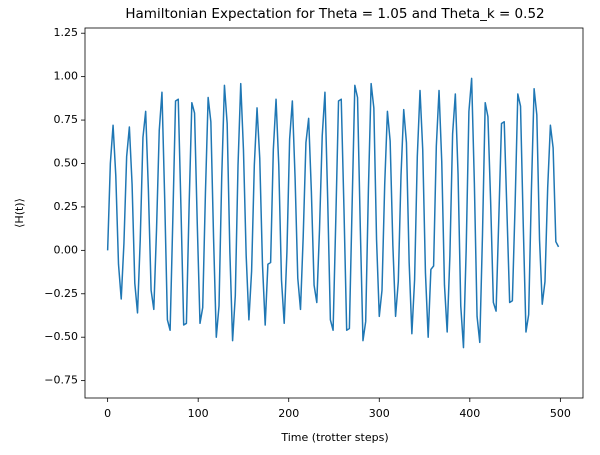  I want to click on y-tick-label: −0.75, so click(61, 380).